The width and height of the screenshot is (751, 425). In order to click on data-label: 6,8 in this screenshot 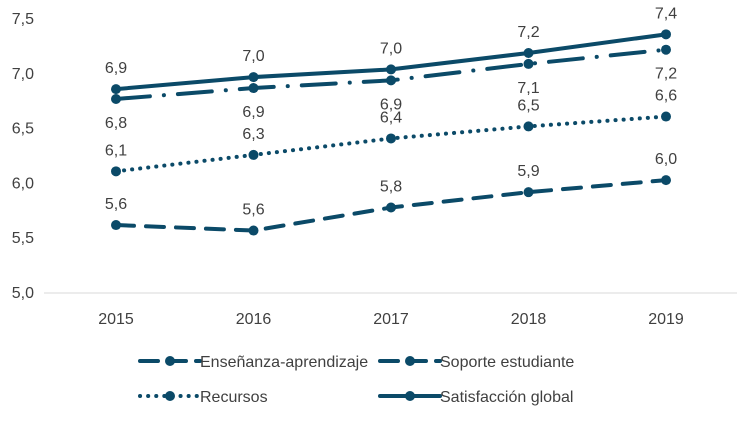, I will do `click(116, 123)`.